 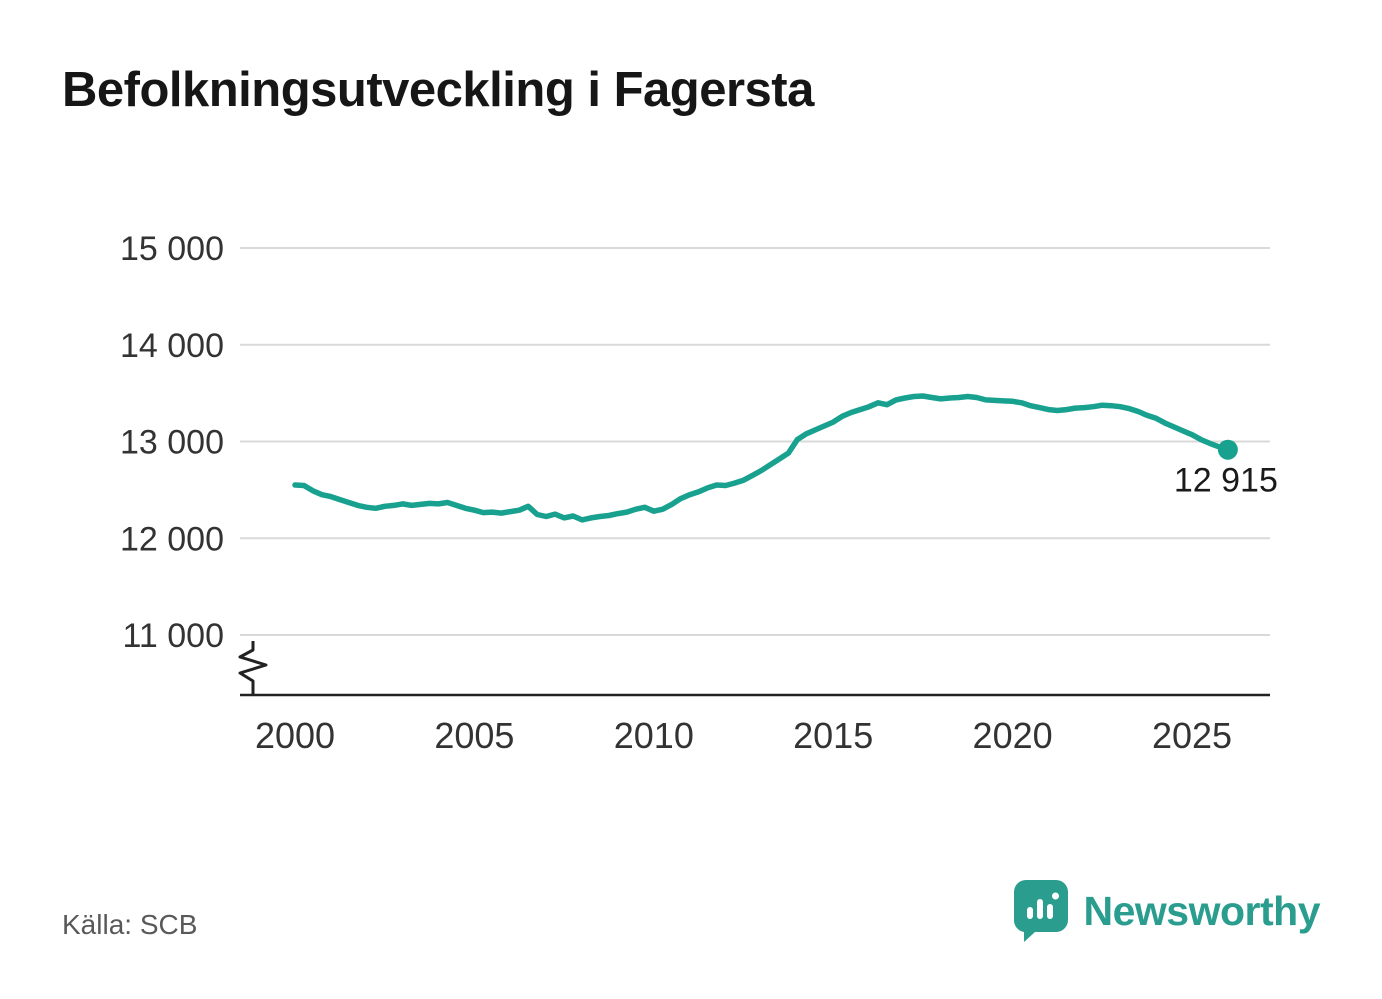 I want to click on x-tick-label: 2000, so click(x=295, y=735).